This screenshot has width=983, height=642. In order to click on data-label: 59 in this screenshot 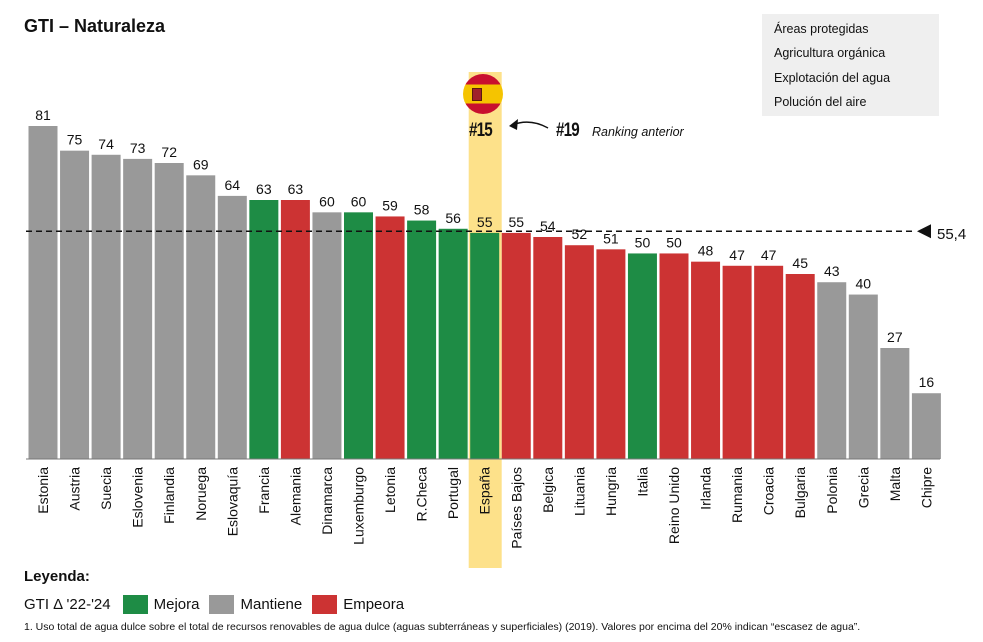, I will do `click(390, 205)`.